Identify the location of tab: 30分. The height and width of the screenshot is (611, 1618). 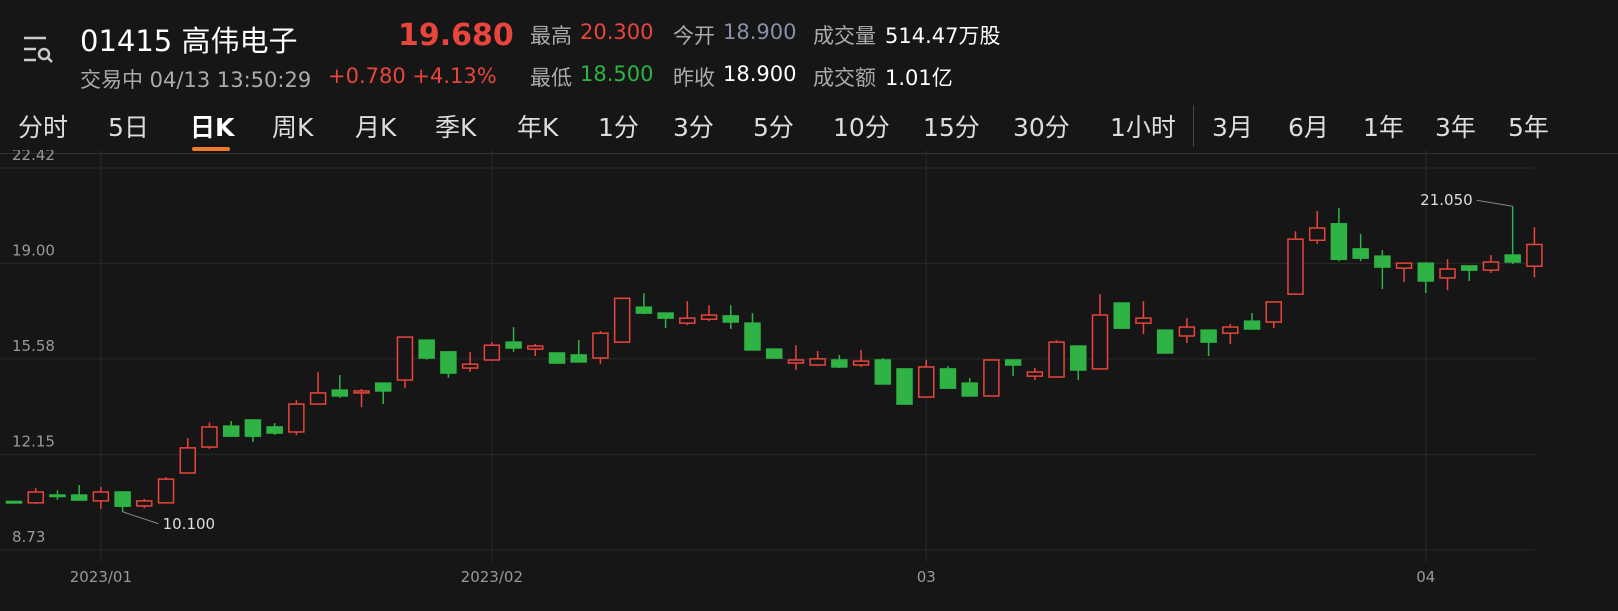
(1041, 127).